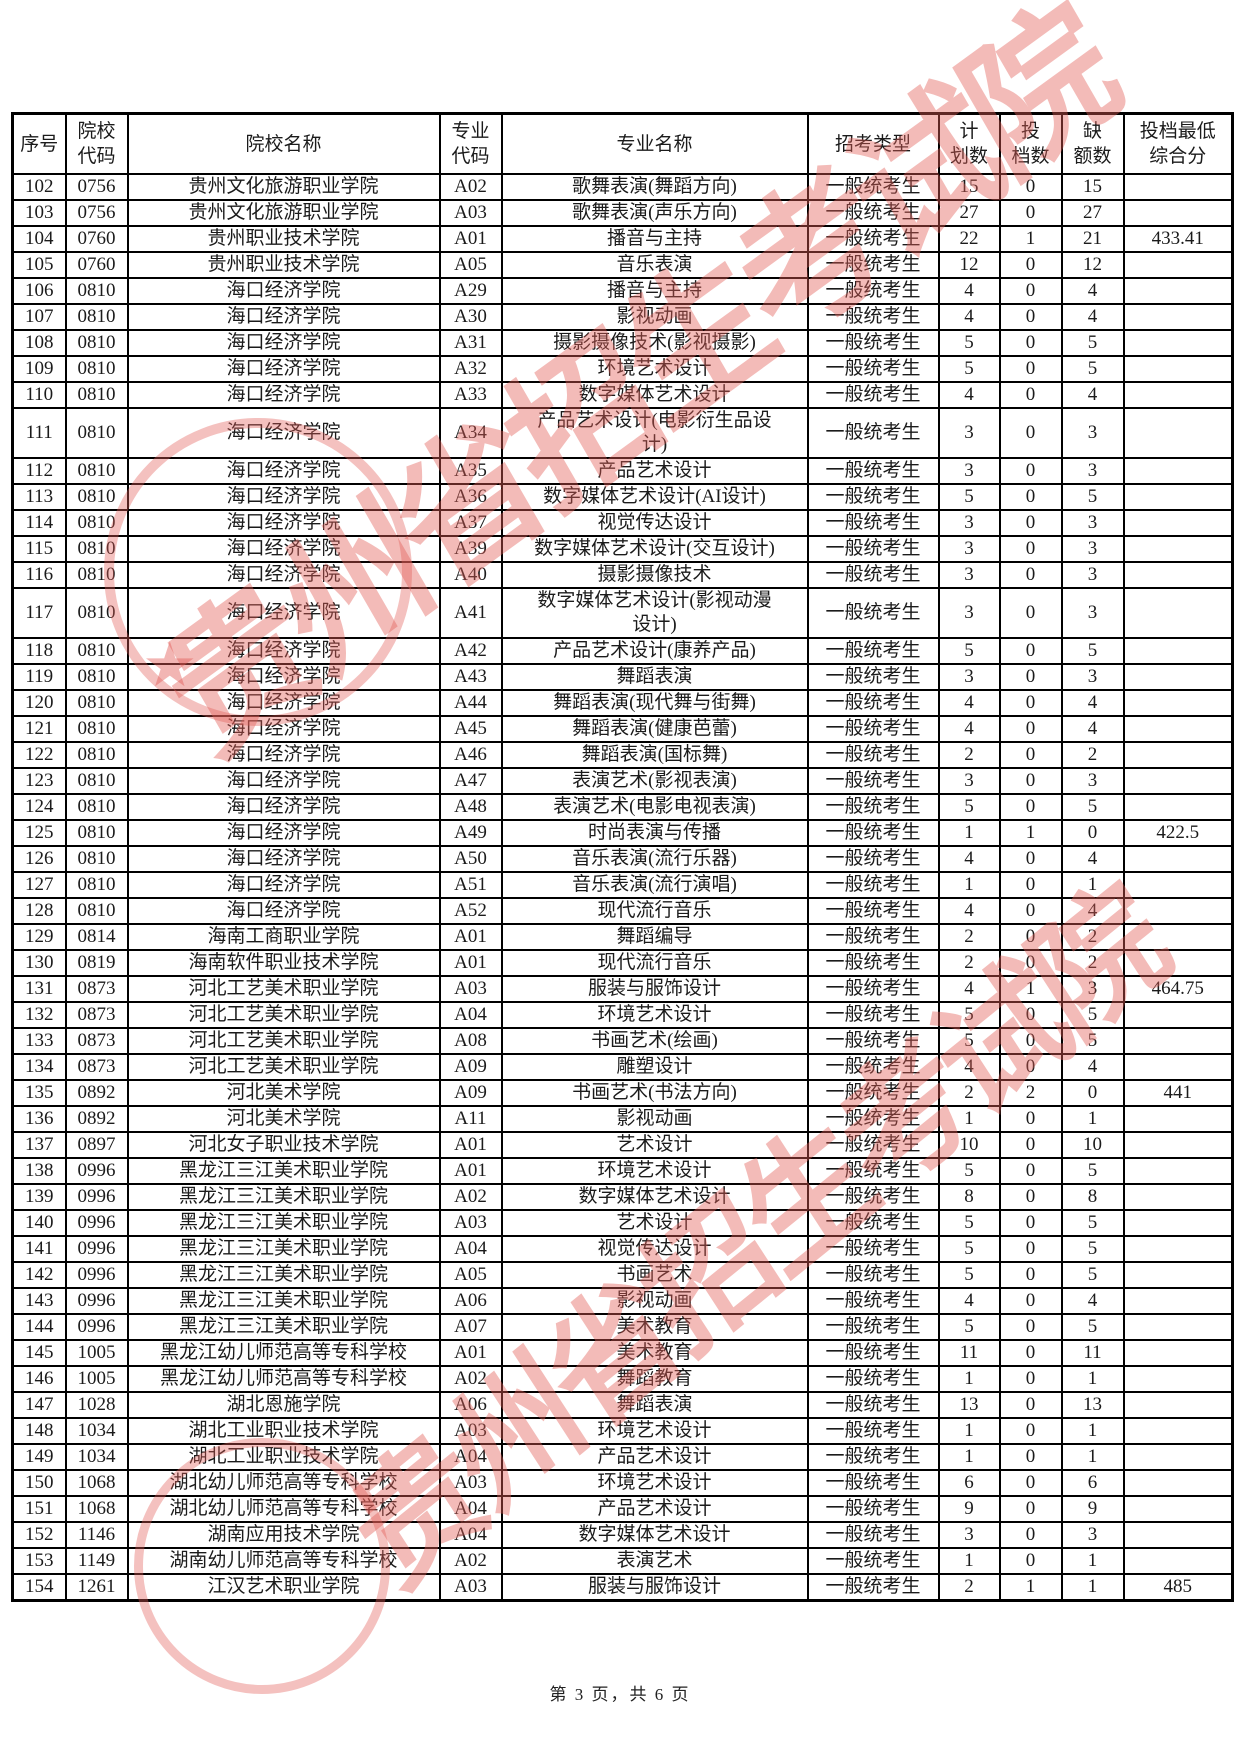 The height and width of the screenshot is (1753, 1240). Describe the element at coordinates (969, 677) in the screenshot. I see `cell-plan-count: 3` at that location.